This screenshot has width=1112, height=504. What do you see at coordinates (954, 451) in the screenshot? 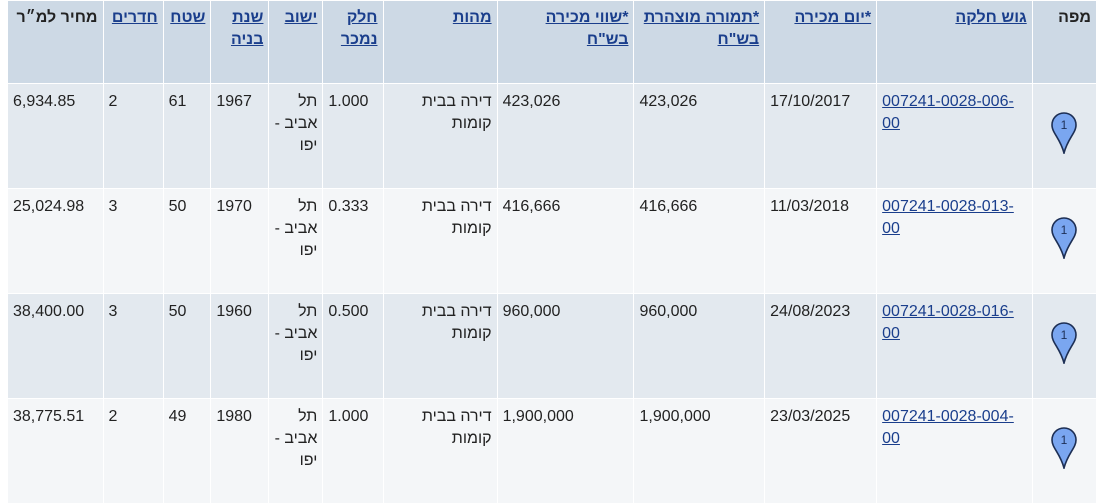
I see `gush-cell: 007241-0028-004-00` at bounding box center [954, 451].